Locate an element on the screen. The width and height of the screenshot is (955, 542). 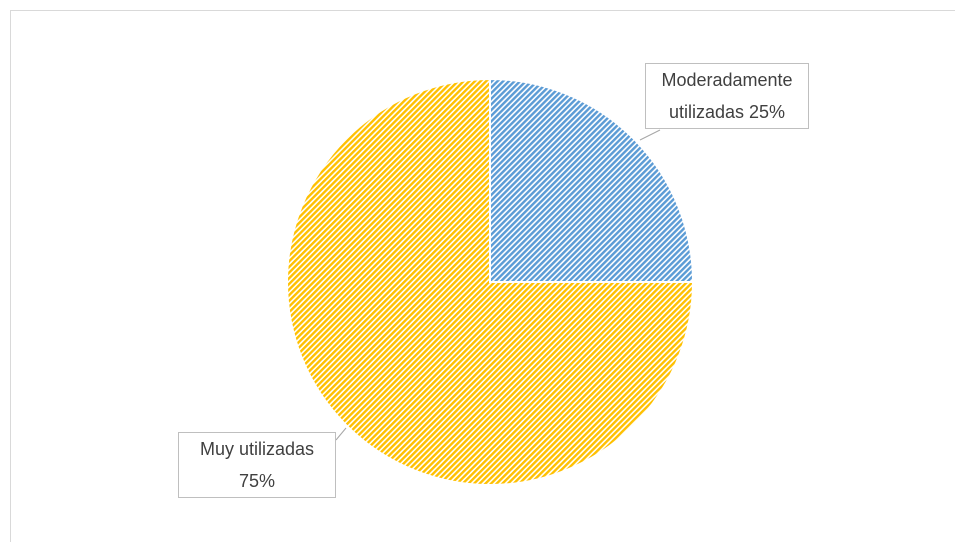
data-label: Moderadamente utilizadas 25% is located at coordinates (727, 96).